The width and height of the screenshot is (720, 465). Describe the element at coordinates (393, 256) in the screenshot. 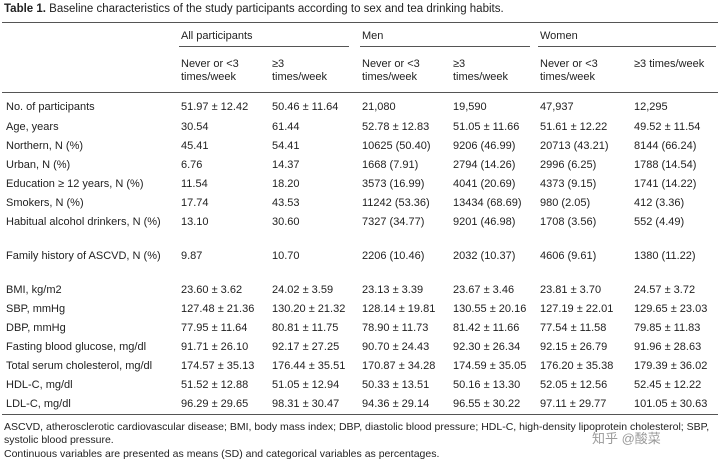

I see `table-cell: 2206 (10.46)` at that location.